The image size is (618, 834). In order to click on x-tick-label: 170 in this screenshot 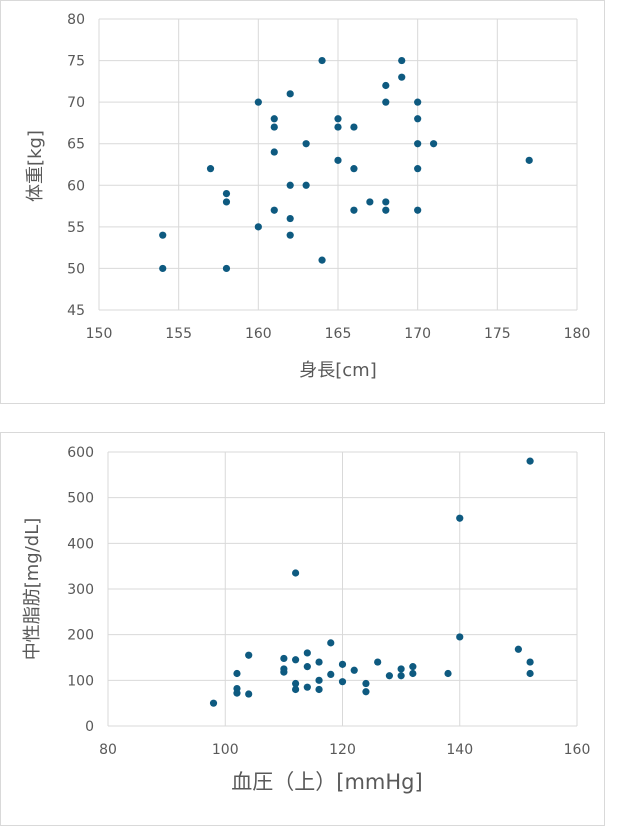, I will do `click(417, 334)`.